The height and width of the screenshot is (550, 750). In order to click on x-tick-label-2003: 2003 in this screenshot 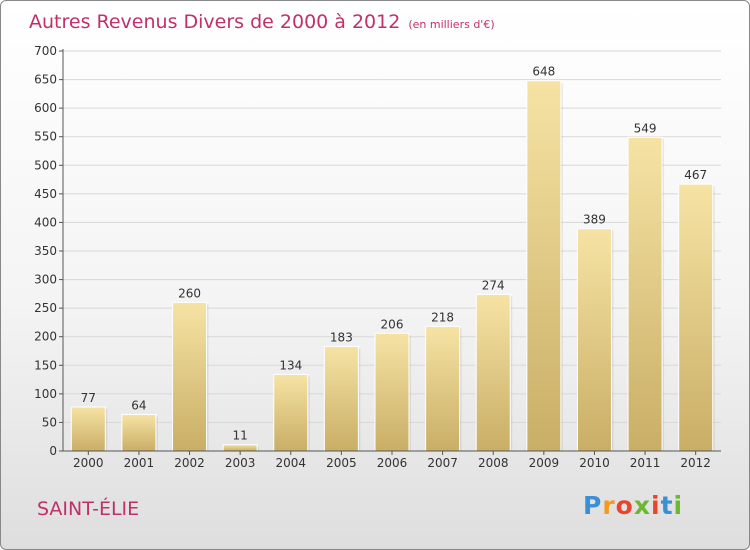, I will do `click(240, 463)`.